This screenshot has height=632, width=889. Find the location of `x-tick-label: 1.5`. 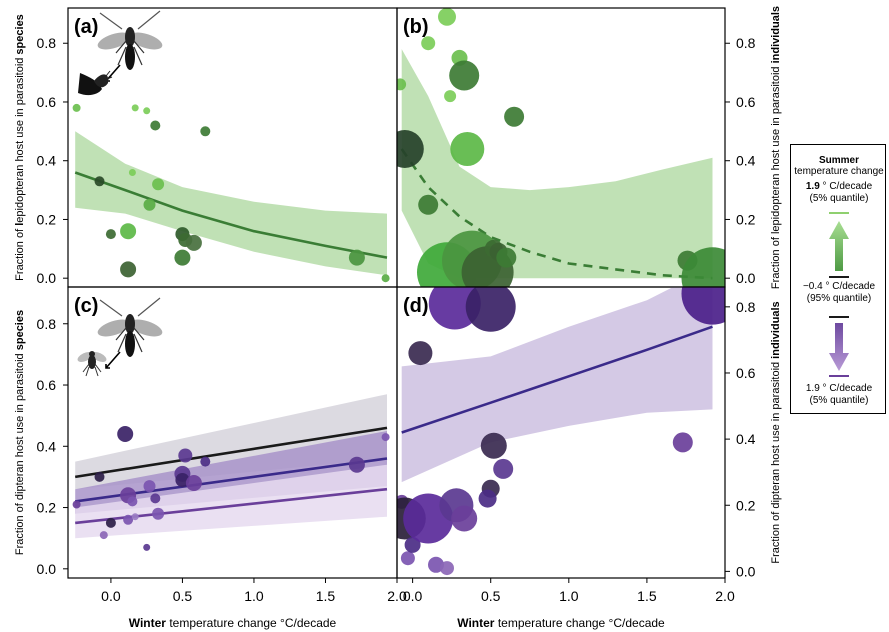

x-tick-label: 1.5 is located at coordinates (326, 596).